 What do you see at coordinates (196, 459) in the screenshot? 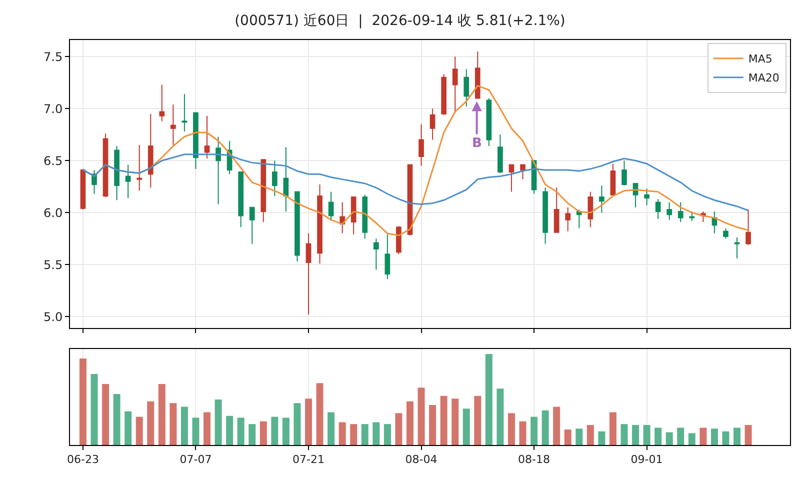
I see `x-tick-label: 07-07` at bounding box center [196, 459].